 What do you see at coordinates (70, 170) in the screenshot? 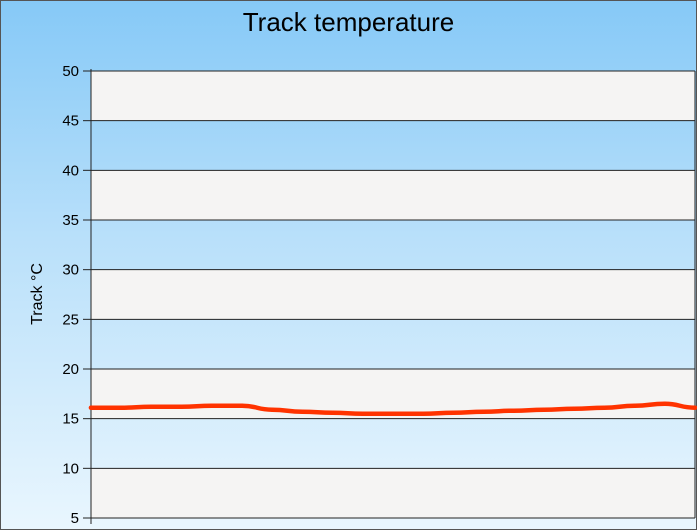
I see `y-tick-label: 40` at bounding box center [70, 170].